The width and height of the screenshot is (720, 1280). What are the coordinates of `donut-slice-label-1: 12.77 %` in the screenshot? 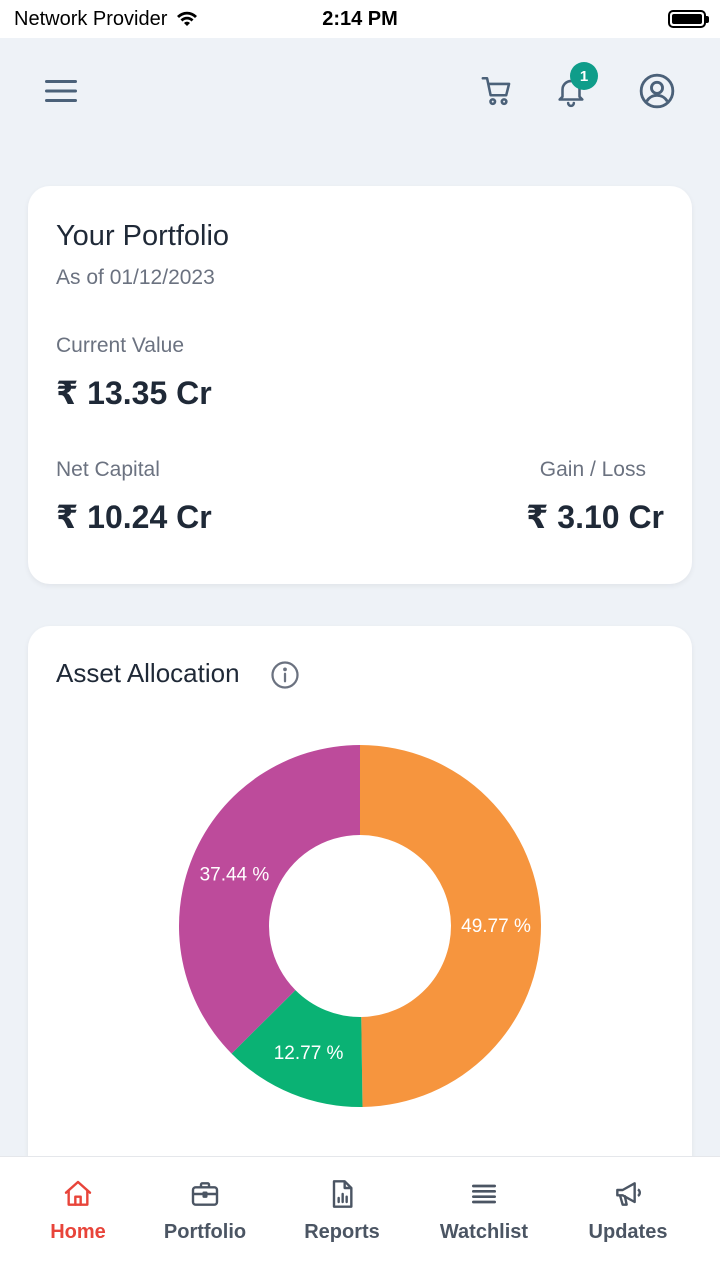 It's located at (309, 1053).